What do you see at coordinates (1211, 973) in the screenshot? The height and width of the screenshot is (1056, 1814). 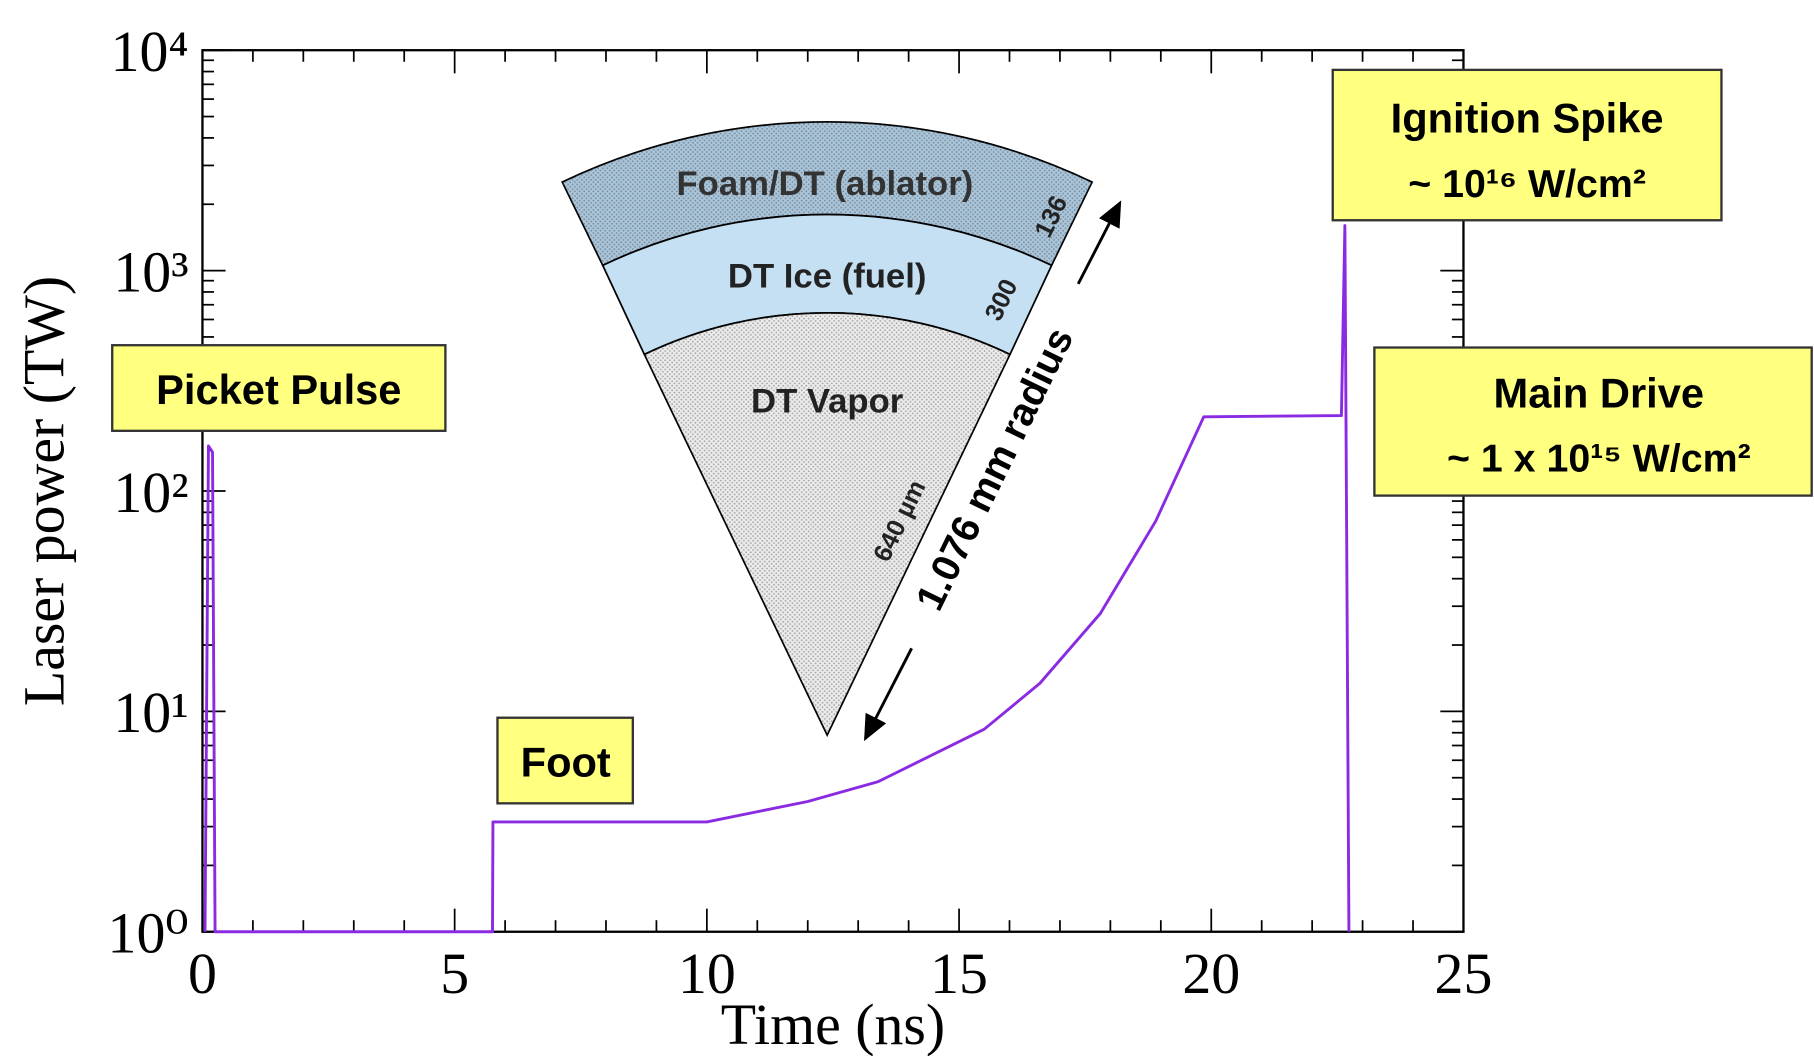 I see `x-tick-label: 20` at bounding box center [1211, 973].